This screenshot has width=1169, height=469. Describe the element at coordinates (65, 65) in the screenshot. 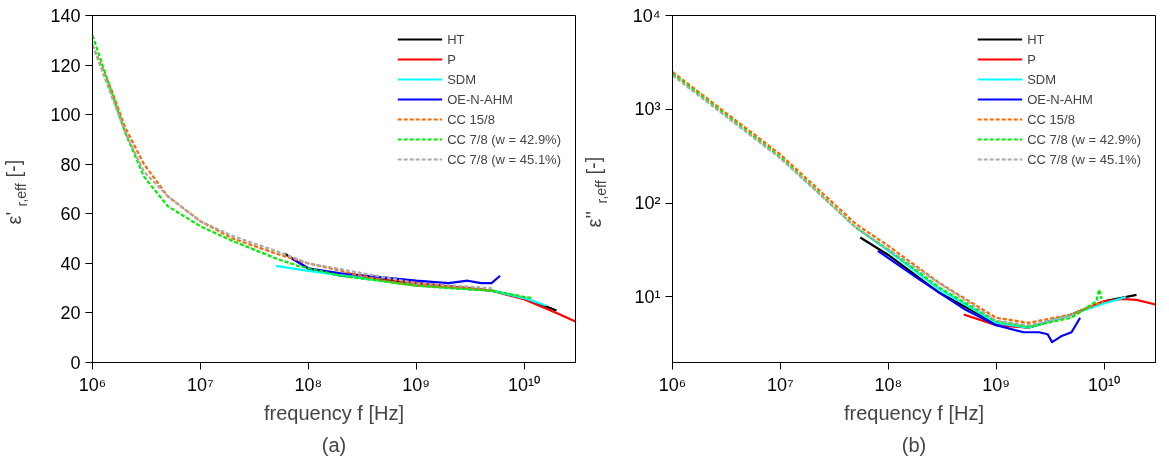

I see `y-tick-label: 120` at that location.